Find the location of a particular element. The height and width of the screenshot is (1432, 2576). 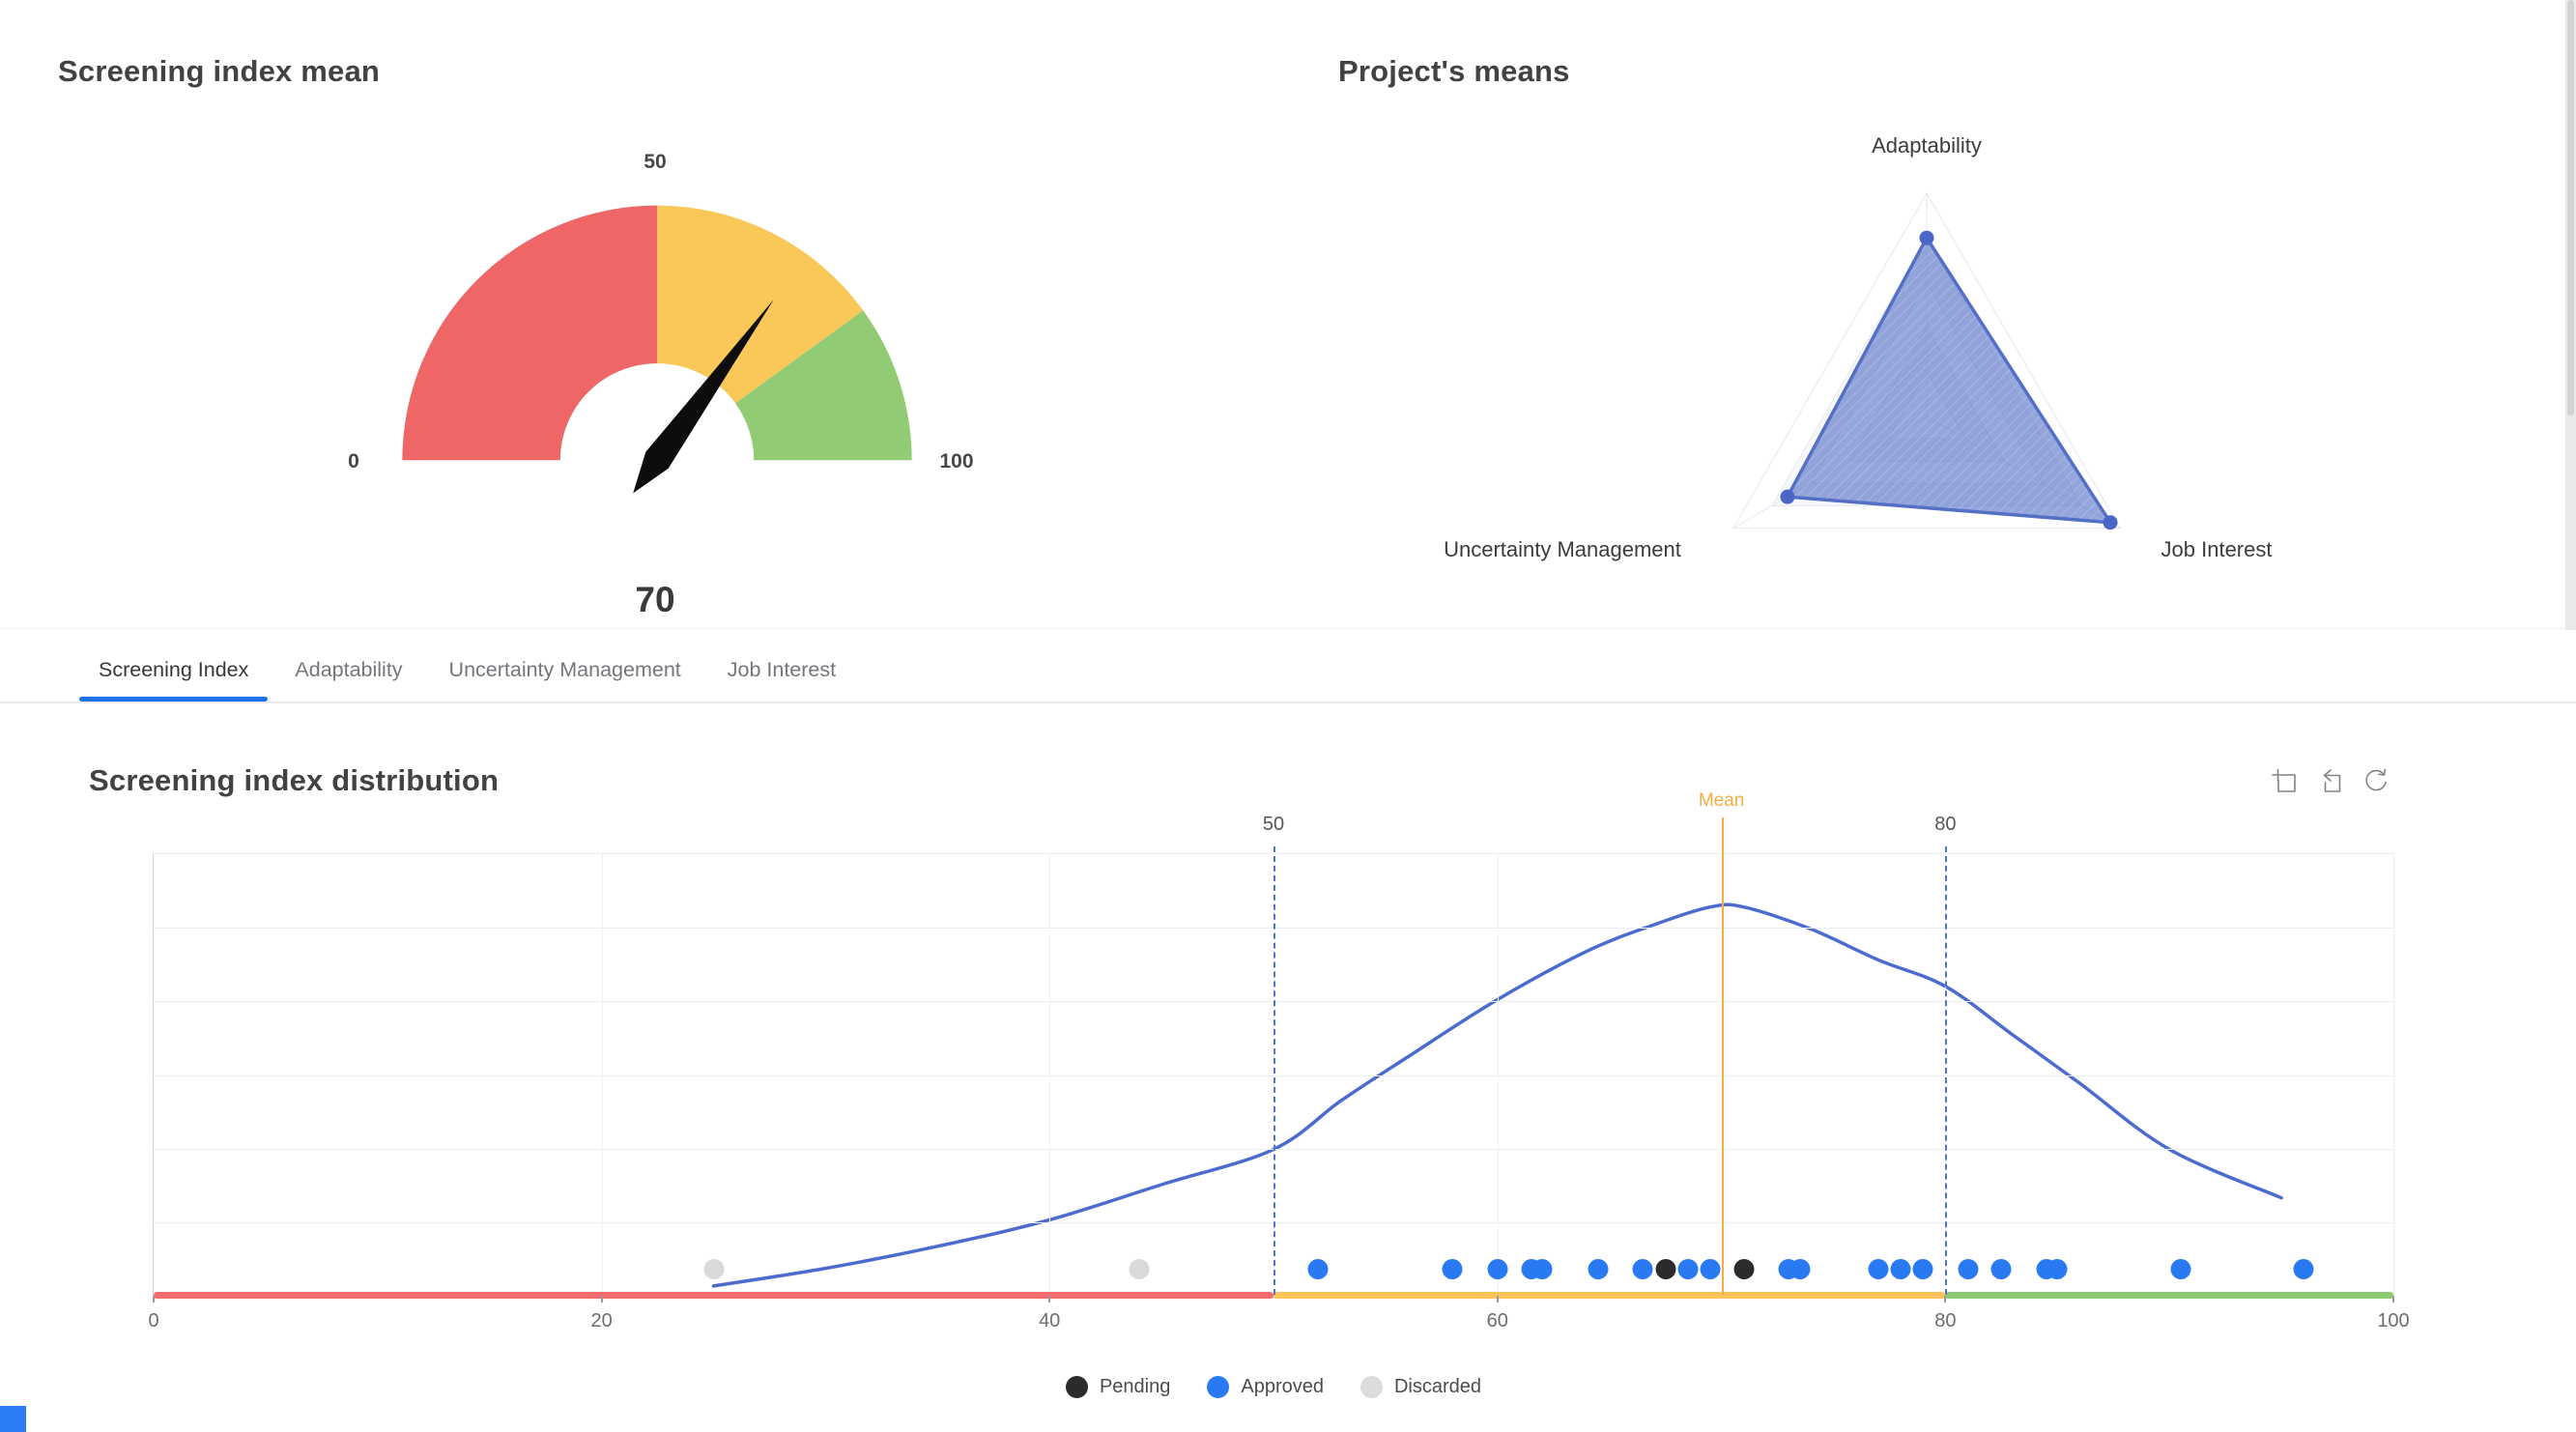

tab-uncertainty-management: Uncertainty Management is located at coordinates (564, 670).